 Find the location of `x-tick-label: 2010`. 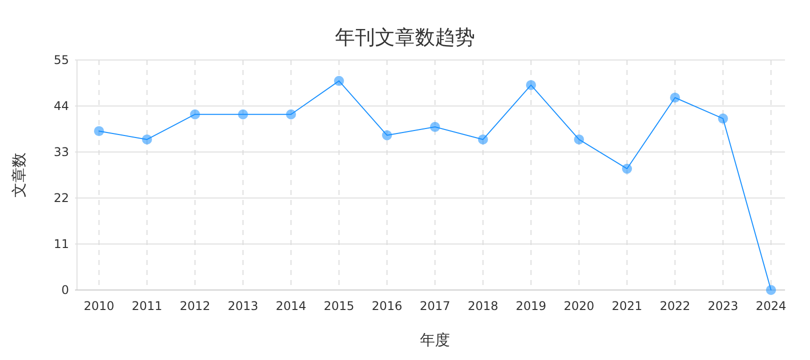

x-tick-label: 2010 is located at coordinates (99, 306).